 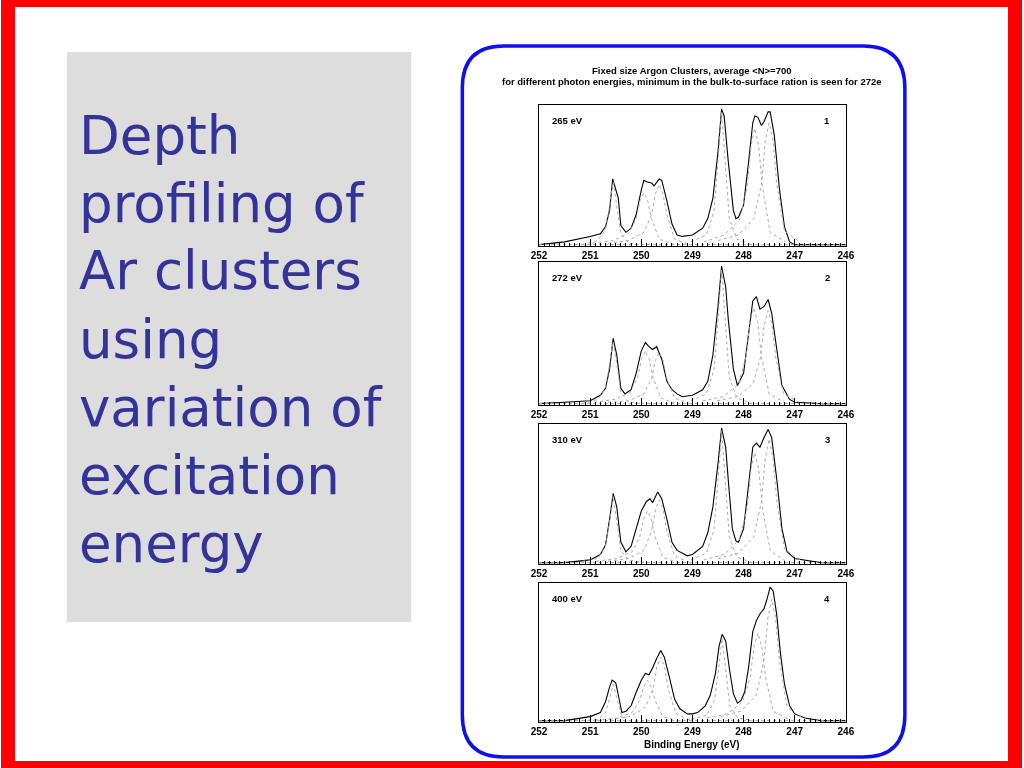 I want to click on annotation: 265 eV, so click(x=567, y=120).